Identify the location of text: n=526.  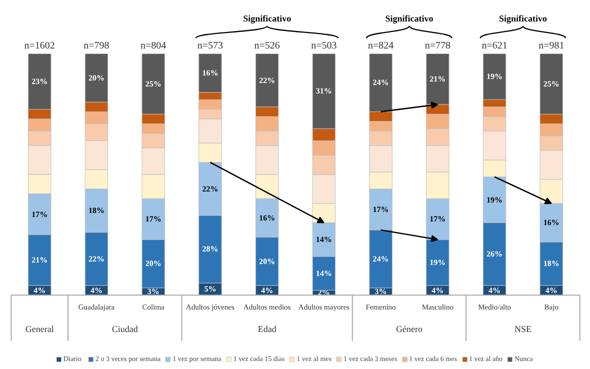
(267, 46).